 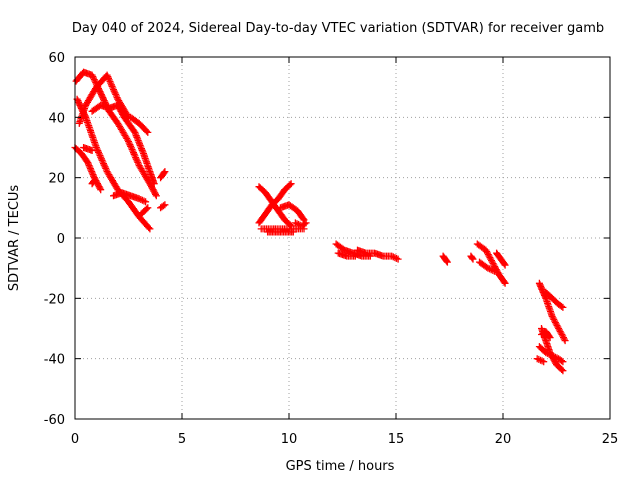 What do you see at coordinates (61, 239) in the screenshot?
I see `y-tick-label: 0` at bounding box center [61, 239].